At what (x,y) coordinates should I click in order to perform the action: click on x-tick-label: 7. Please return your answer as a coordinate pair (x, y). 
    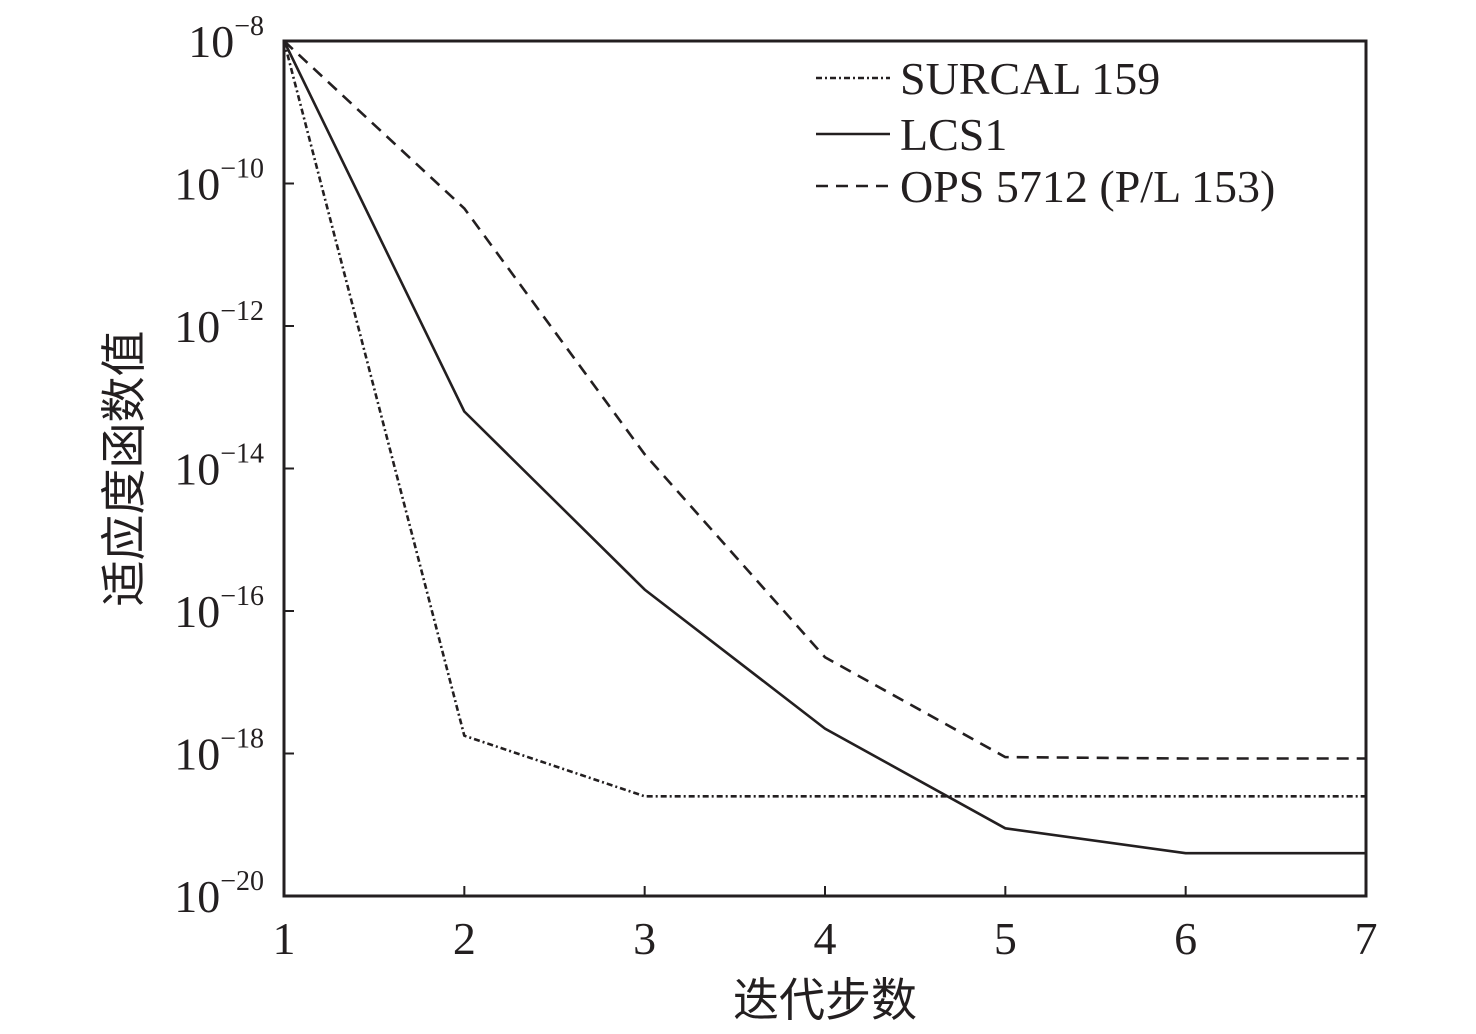
    Looking at the image, I should click on (1366, 938).